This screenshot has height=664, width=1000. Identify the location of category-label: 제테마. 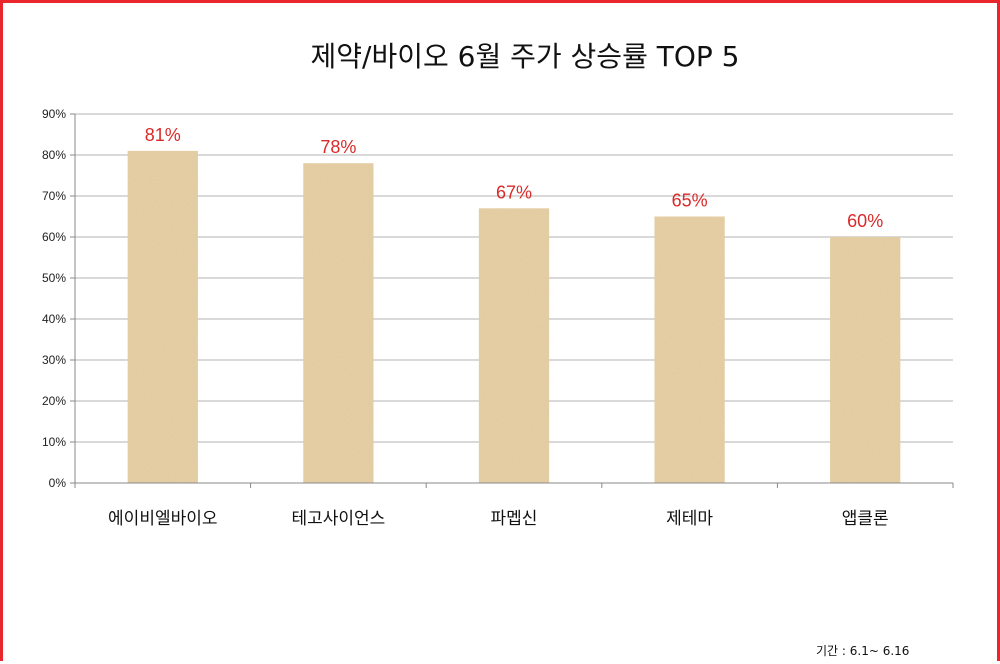
(689, 519).